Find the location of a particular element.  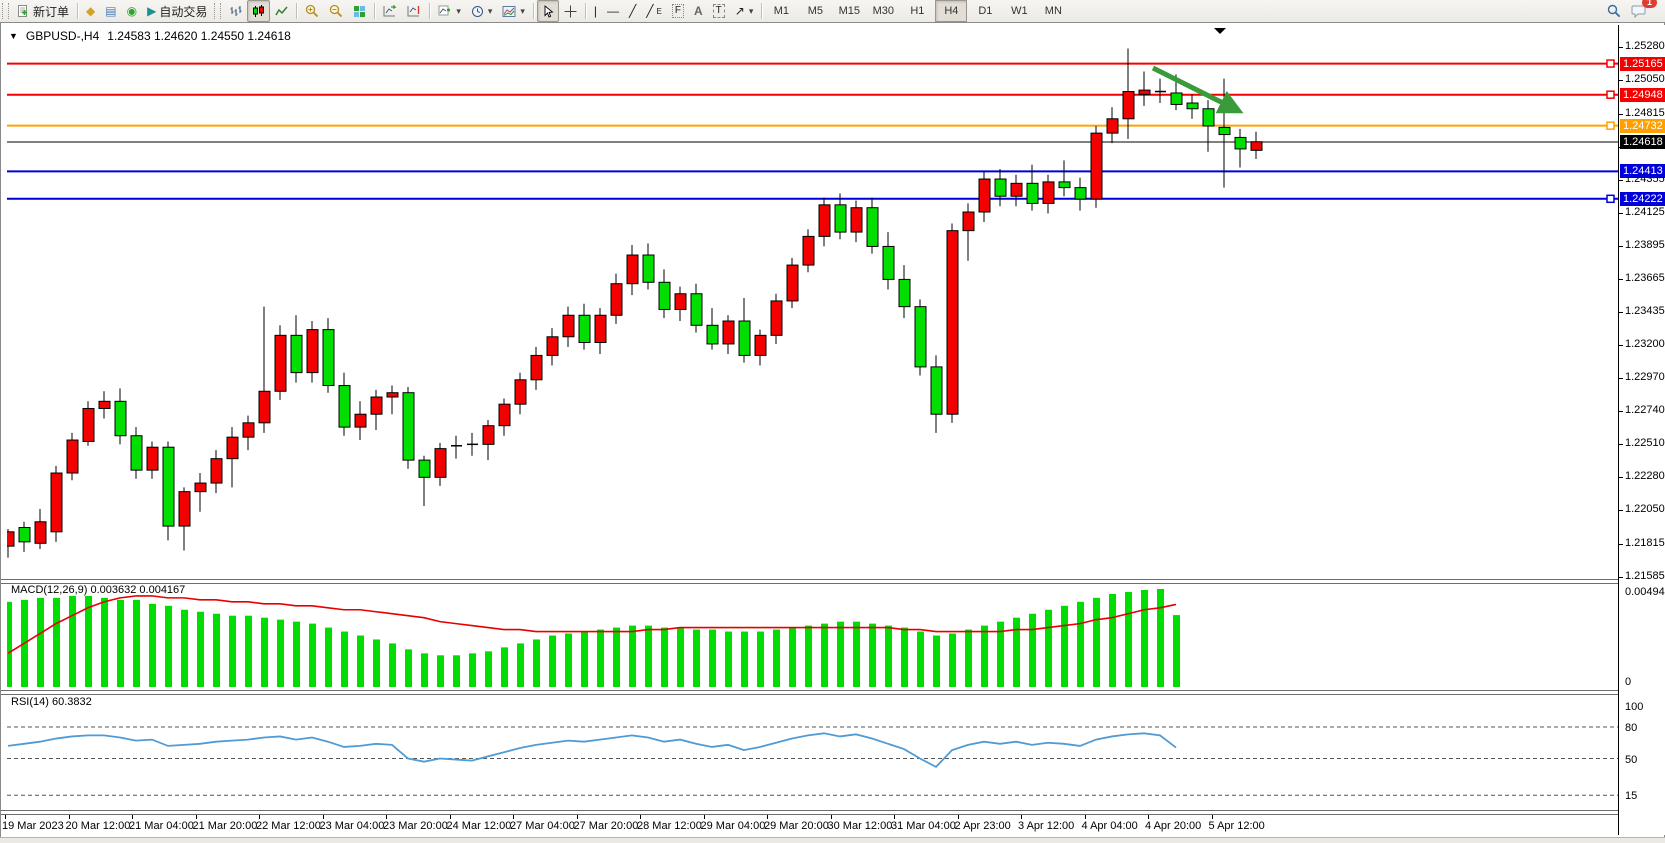

line-chart-button is located at coordinates (281, 11).